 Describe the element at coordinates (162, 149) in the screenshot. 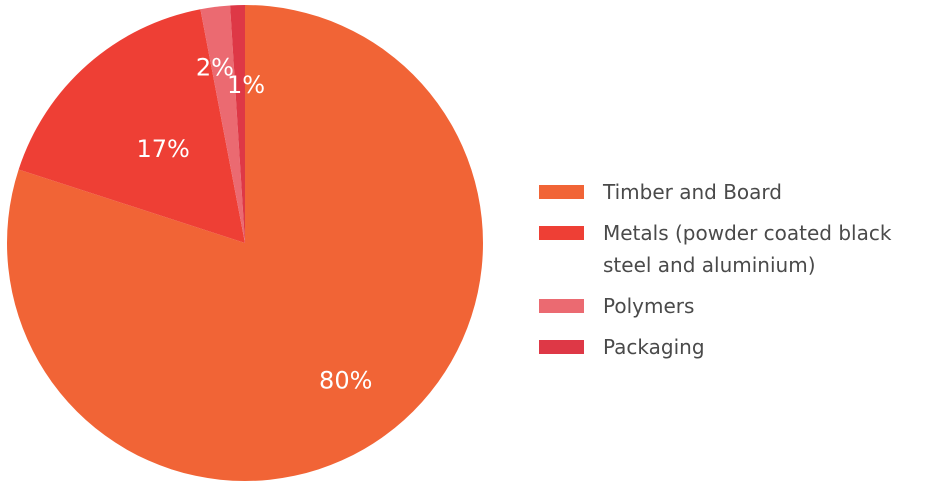

I see `slice-label-metals: 17%` at that location.